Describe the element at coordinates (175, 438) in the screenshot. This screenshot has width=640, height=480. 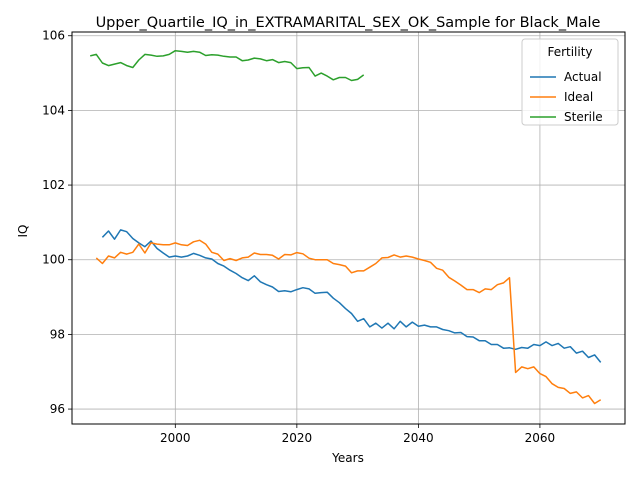
I see `x-tick-label: 2000` at that location.